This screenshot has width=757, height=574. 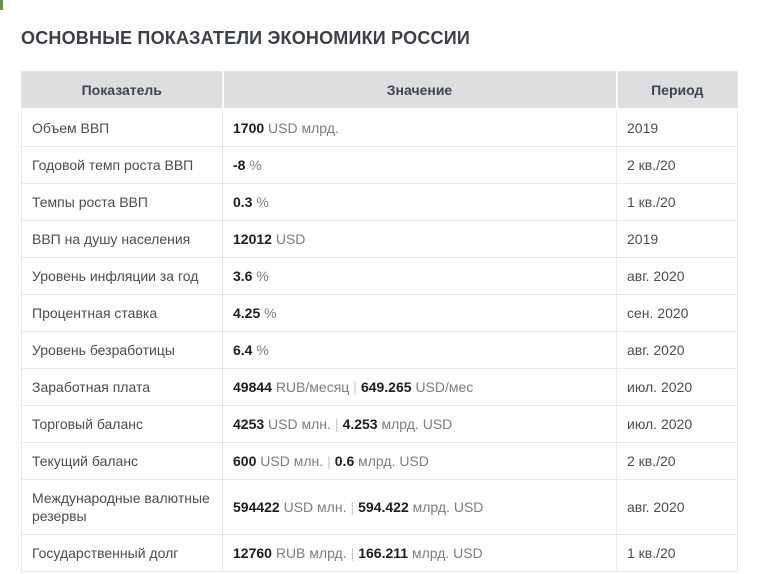 What do you see at coordinates (290, 239) in the screenshot?
I see `value-primary-unit: USD` at bounding box center [290, 239].